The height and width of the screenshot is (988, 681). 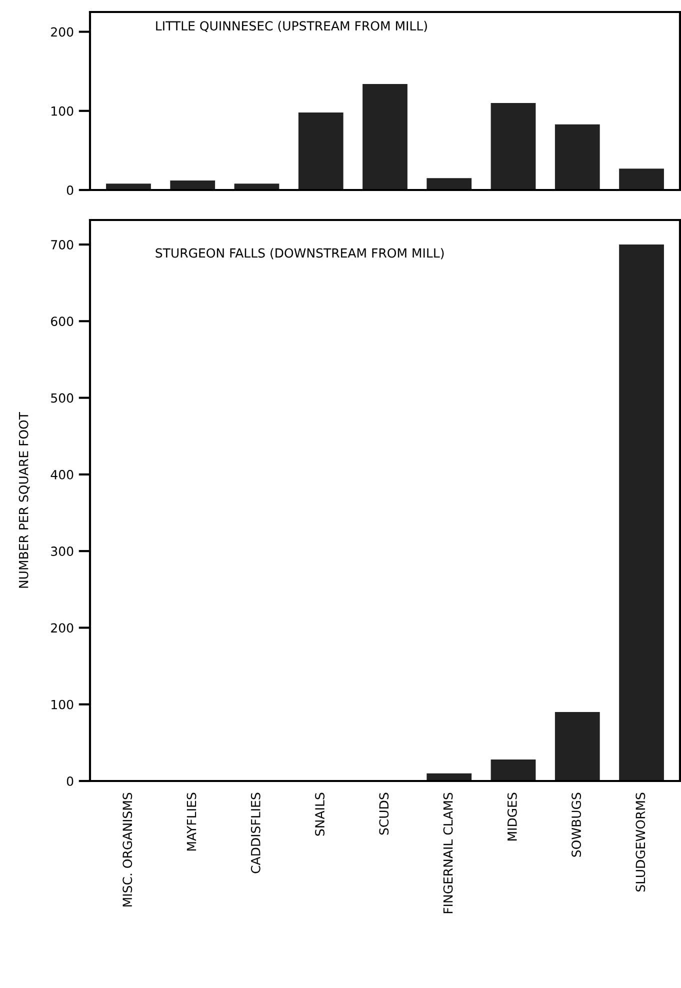 I want to click on y-tick-label: 700, so click(x=62, y=245).